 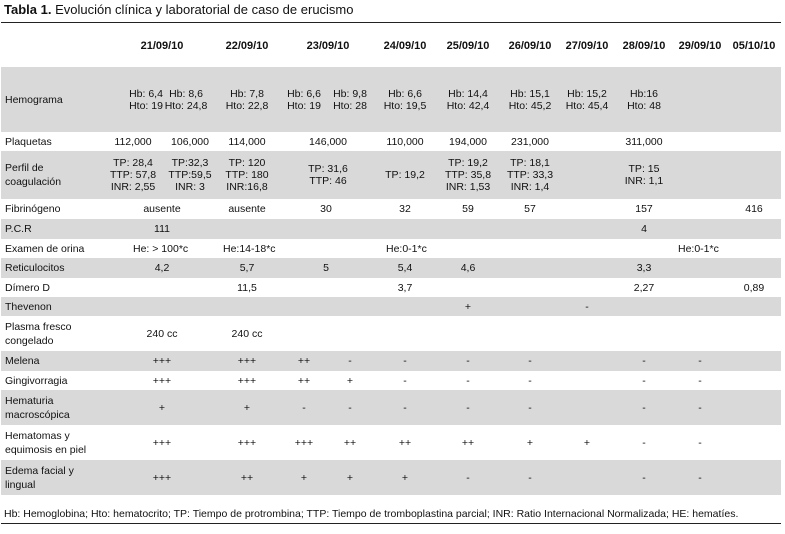 I want to click on row-label-line: P.C.R, so click(x=18, y=229).